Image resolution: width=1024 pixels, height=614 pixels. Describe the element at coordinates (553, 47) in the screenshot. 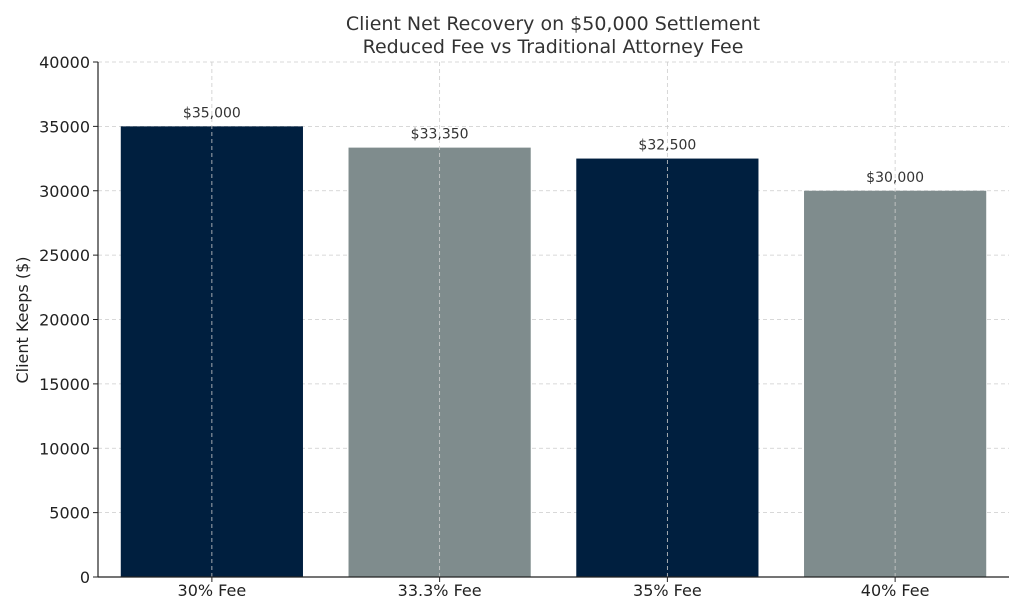

I see `chart-subtitle: Reduced Fee vs Traditional Attorney Fee` at that location.